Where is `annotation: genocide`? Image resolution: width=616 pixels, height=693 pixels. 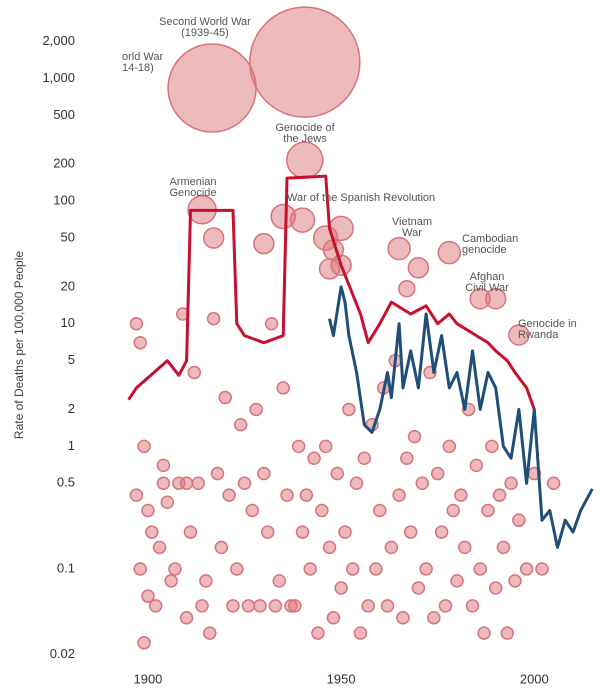
annotation: genocide is located at coordinates (484, 250).